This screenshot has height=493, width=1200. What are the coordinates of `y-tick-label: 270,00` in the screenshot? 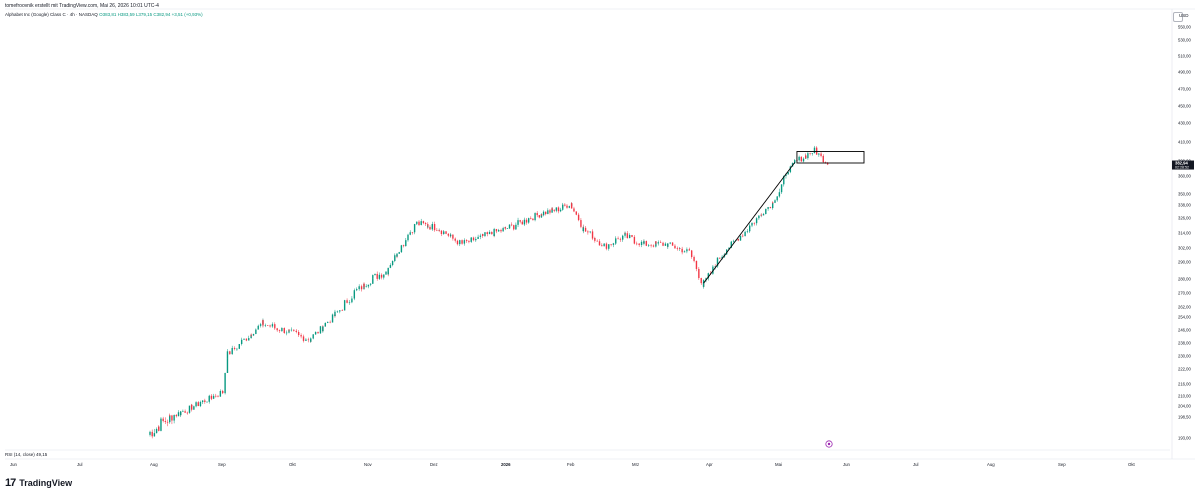 It's located at (1184, 293).